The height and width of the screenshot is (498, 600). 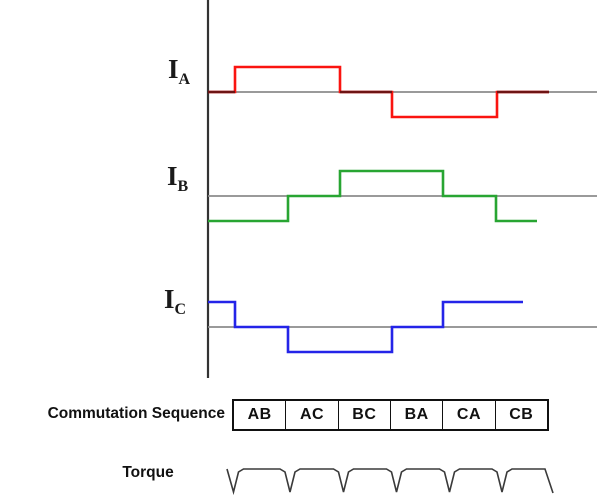 I want to click on commutation-sequence-label: Commutation Sequence, so click(x=136, y=413).